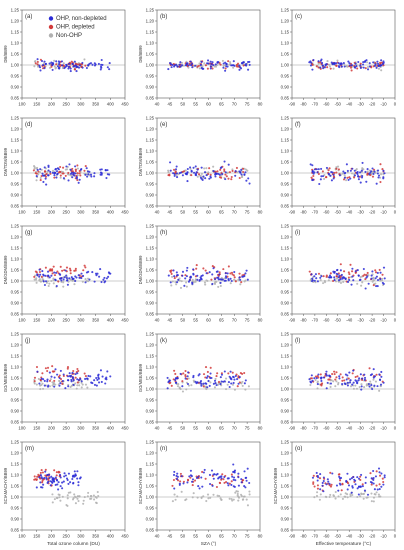 Image resolution: width=404 pixels, height=550 pixels. What do you see at coordinates (28, 125) in the screenshot?
I see `panel-label: (d)` at bounding box center [28, 125].